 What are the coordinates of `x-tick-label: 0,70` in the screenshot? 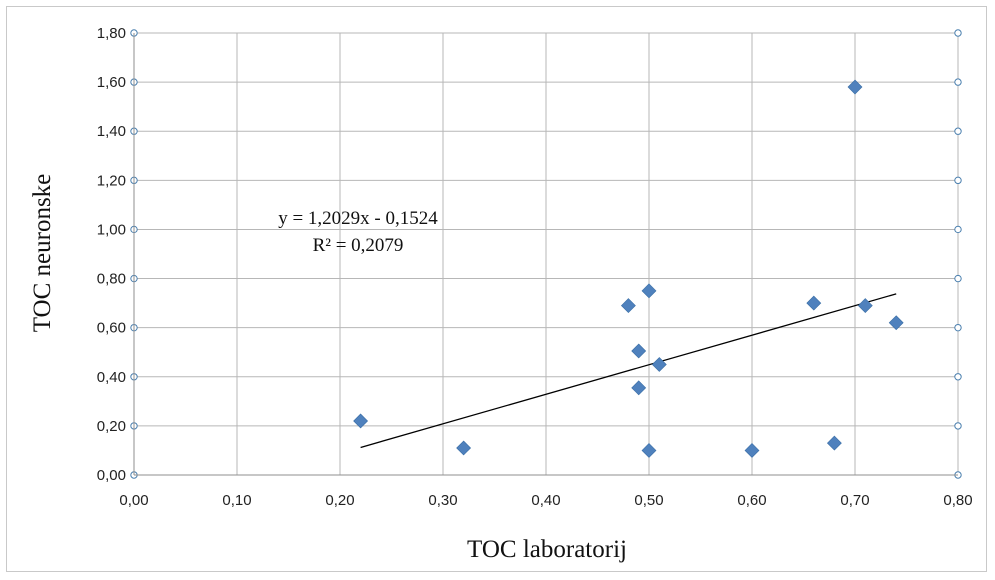 It's located at (854, 500).